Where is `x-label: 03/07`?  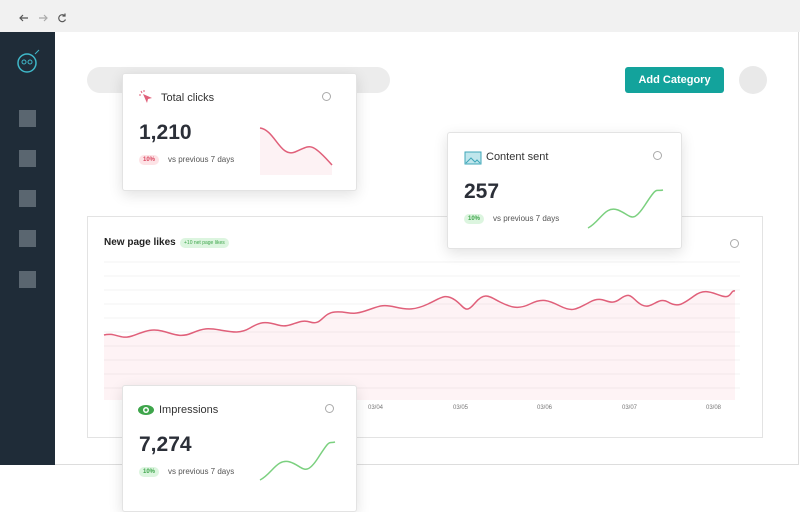
x-label: 03/07 is located at coordinates (630, 408).